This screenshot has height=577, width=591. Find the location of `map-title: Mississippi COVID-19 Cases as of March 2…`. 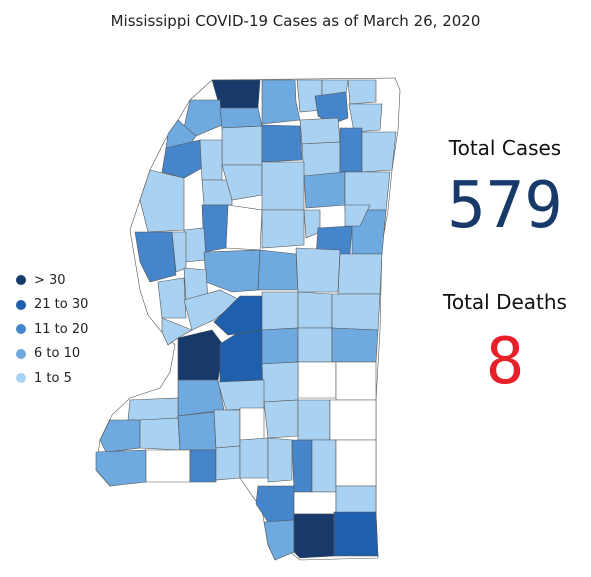

map-title: Mississippi COVID-19 Cases as of March 2… is located at coordinates (295, 21).